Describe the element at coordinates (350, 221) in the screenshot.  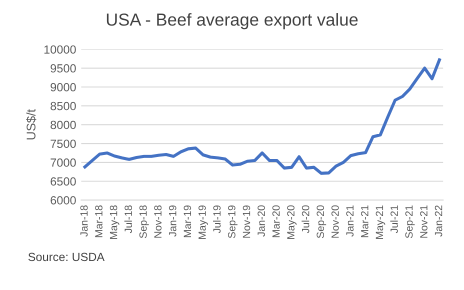
I see `x-tick-label: Jan-21` at that location.